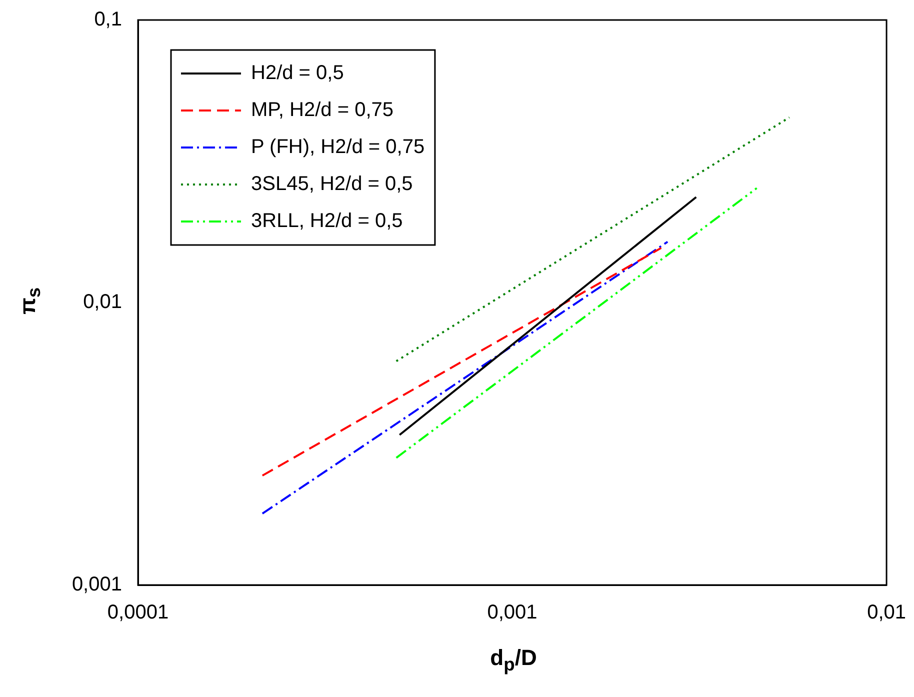 This screenshot has height=697, width=914. What do you see at coordinates (886, 613) in the screenshot?
I see `x-tick-label: 0,01` at bounding box center [886, 613].